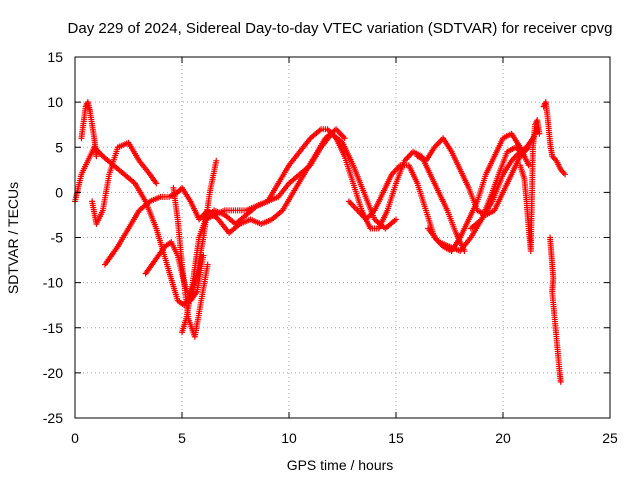 This screenshot has width=640, height=480. I want to click on series-track-j, so click(438, 192).